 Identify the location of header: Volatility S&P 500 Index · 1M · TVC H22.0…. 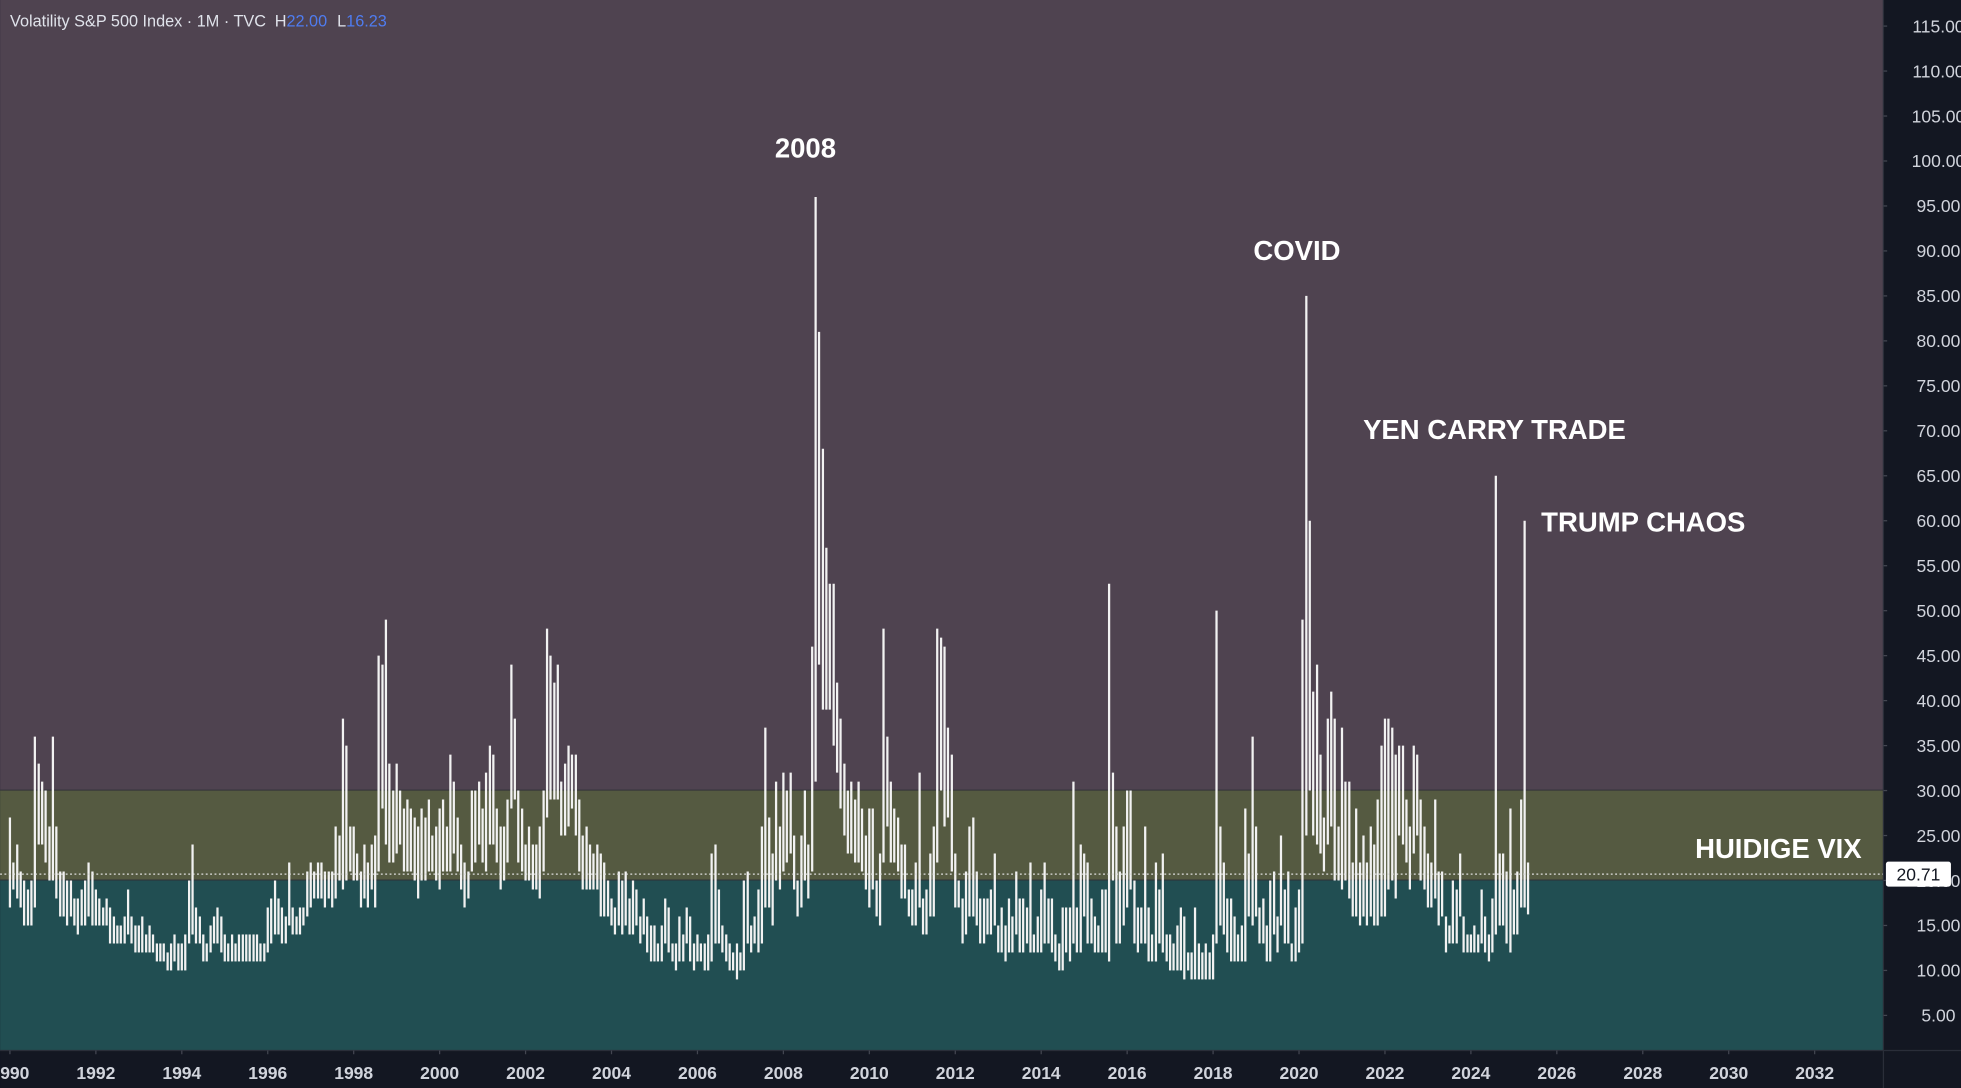
(198, 21).